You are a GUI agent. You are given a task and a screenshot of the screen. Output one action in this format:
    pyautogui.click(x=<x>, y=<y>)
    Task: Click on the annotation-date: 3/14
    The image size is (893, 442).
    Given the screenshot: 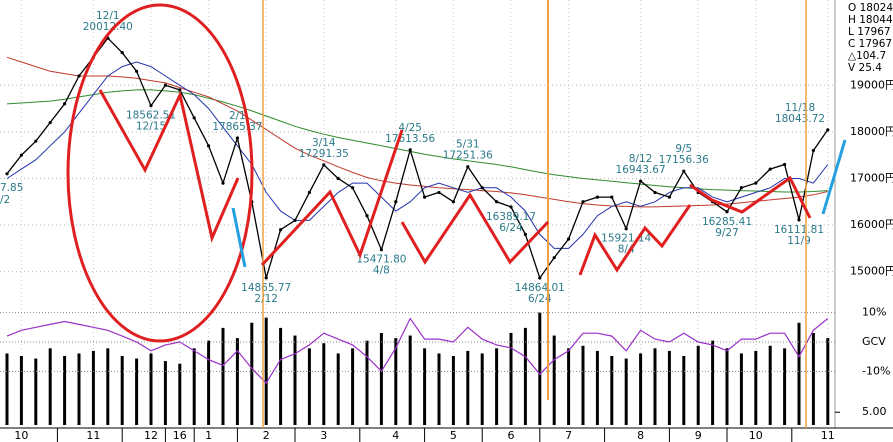 What is the action you would take?
    pyautogui.click(x=324, y=143)
    